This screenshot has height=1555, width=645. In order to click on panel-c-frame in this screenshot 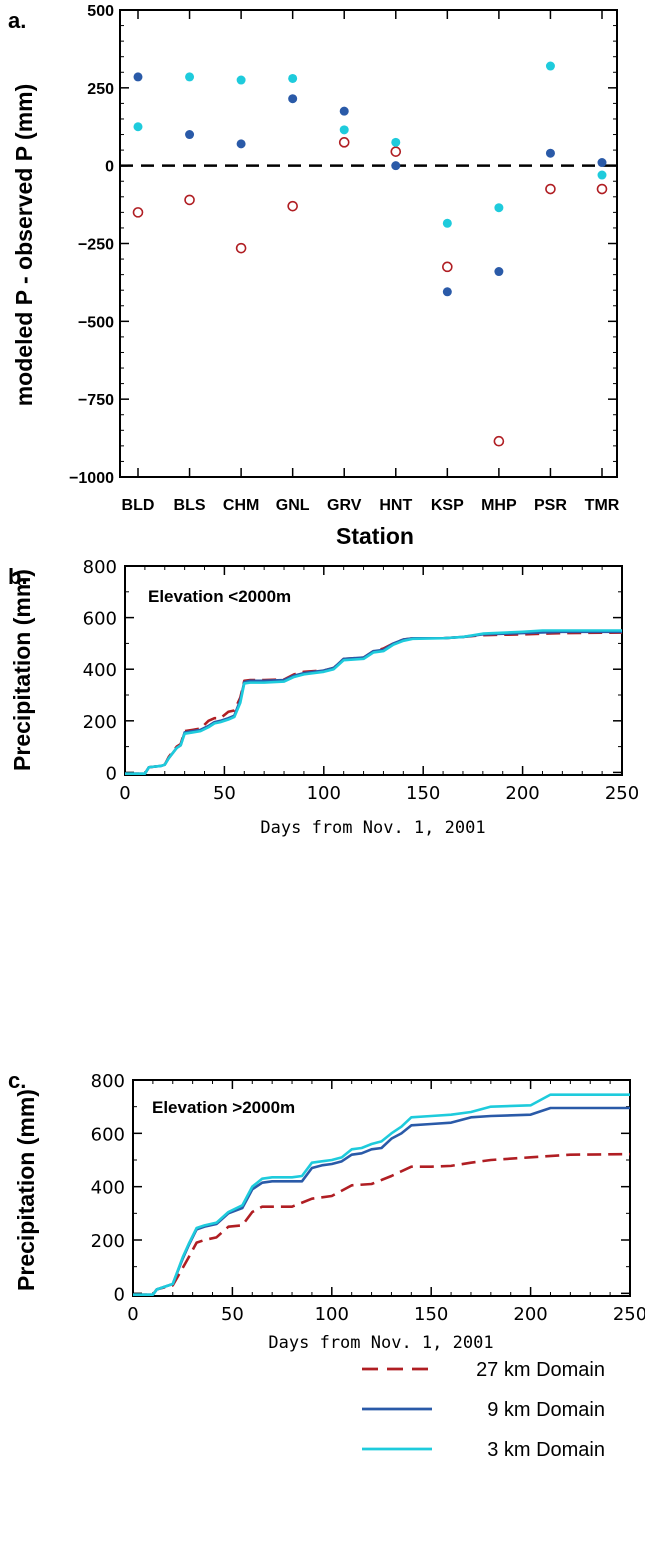, I will do `click(381, 1188)`.